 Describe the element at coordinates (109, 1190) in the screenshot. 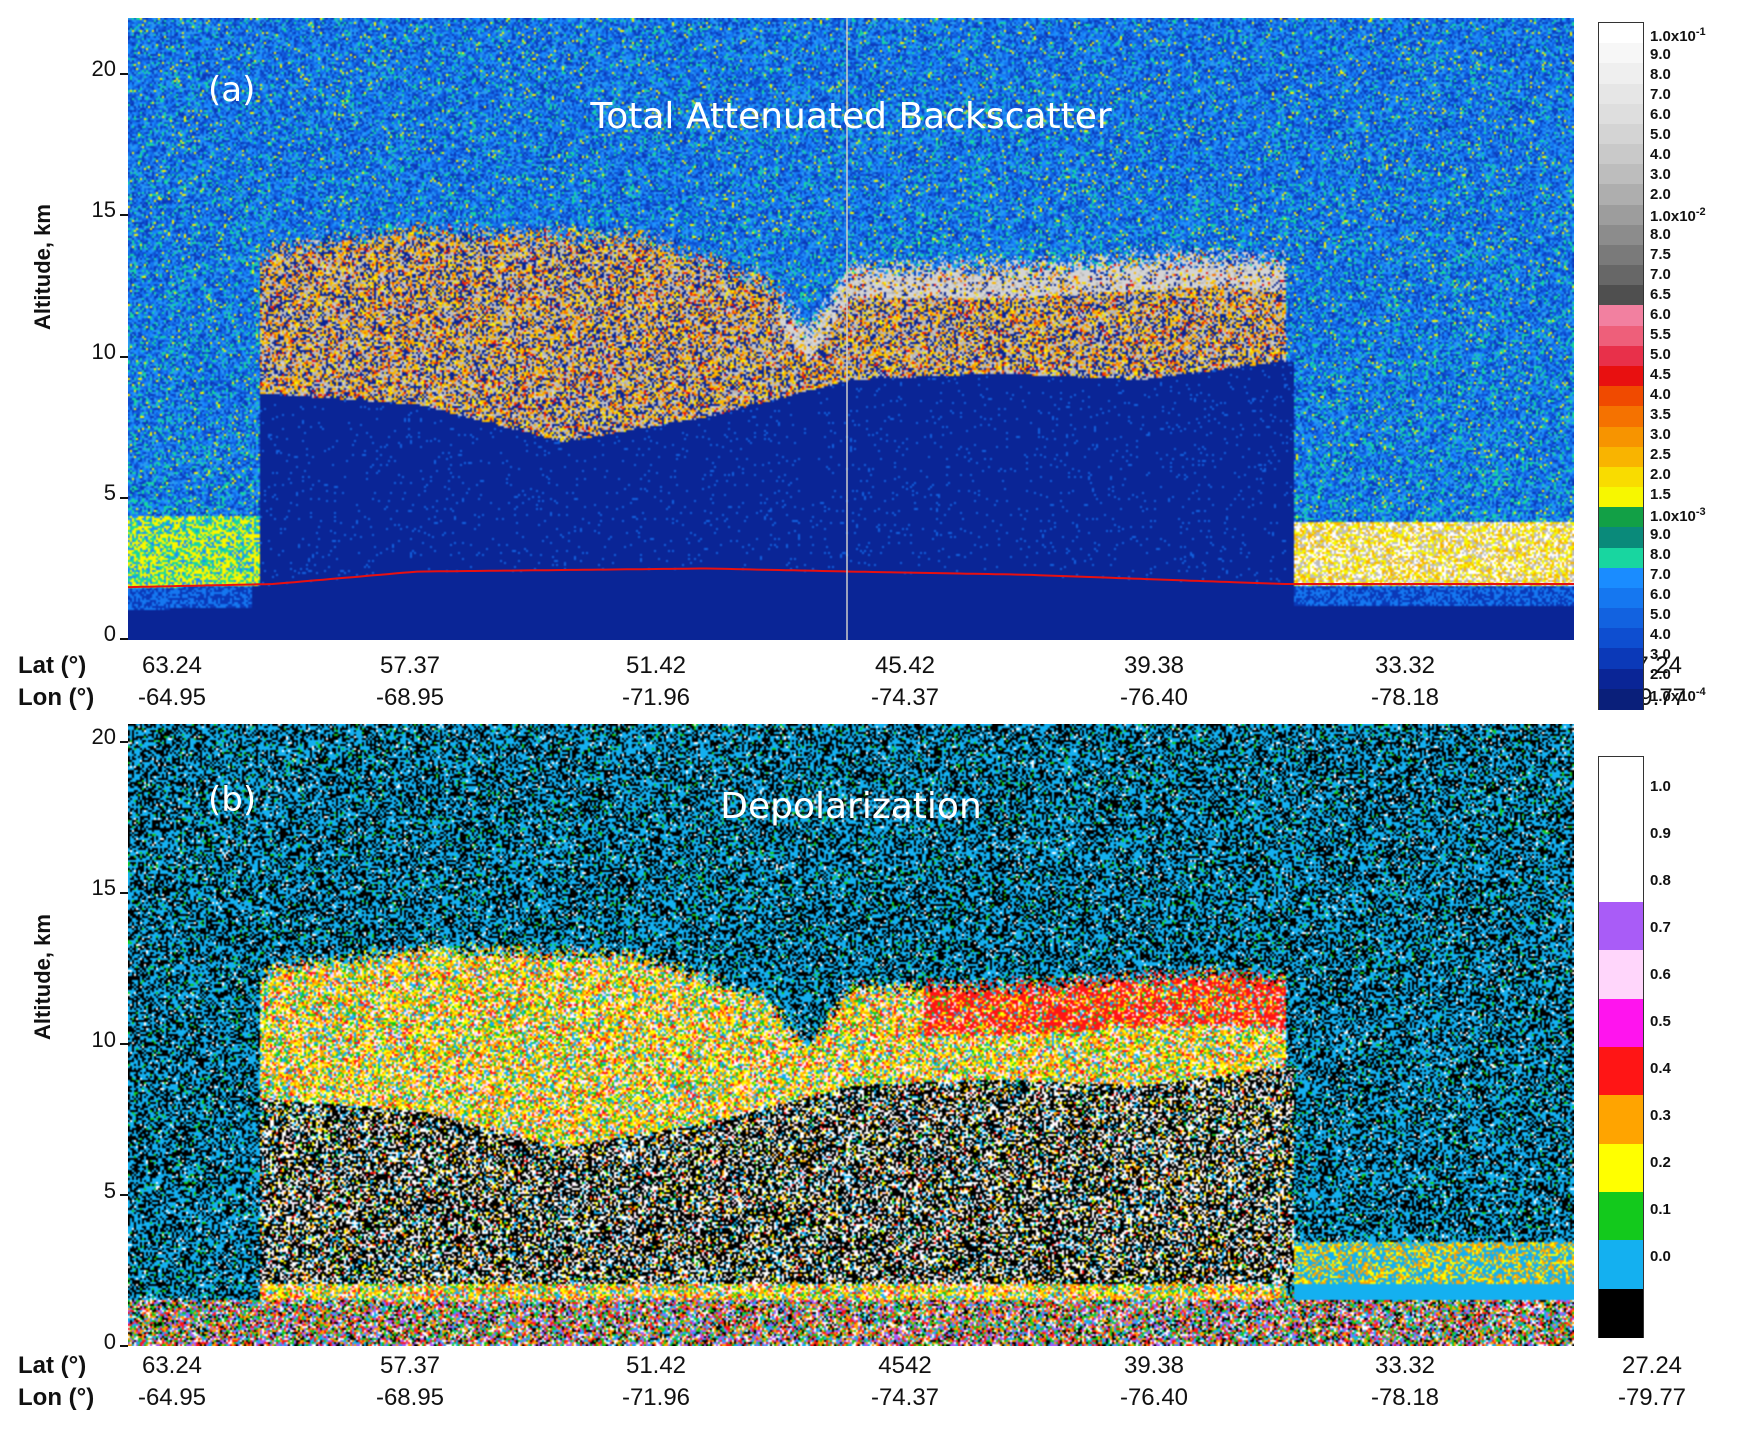

I see `y-tick-label: 5` at that location.